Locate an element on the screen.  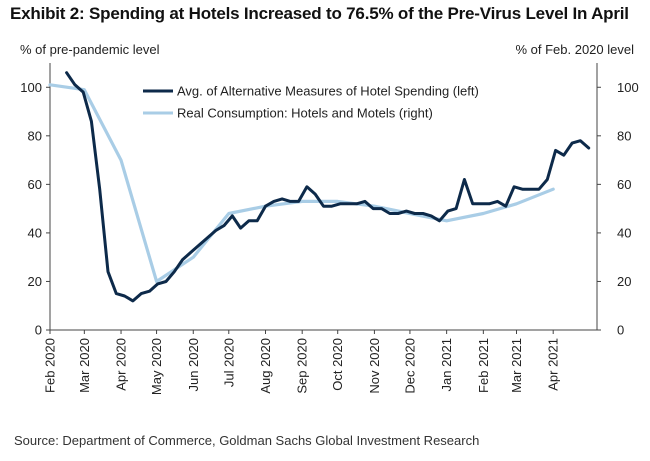
right-y-tick-label: 40 is located at coordinates (624, 232).